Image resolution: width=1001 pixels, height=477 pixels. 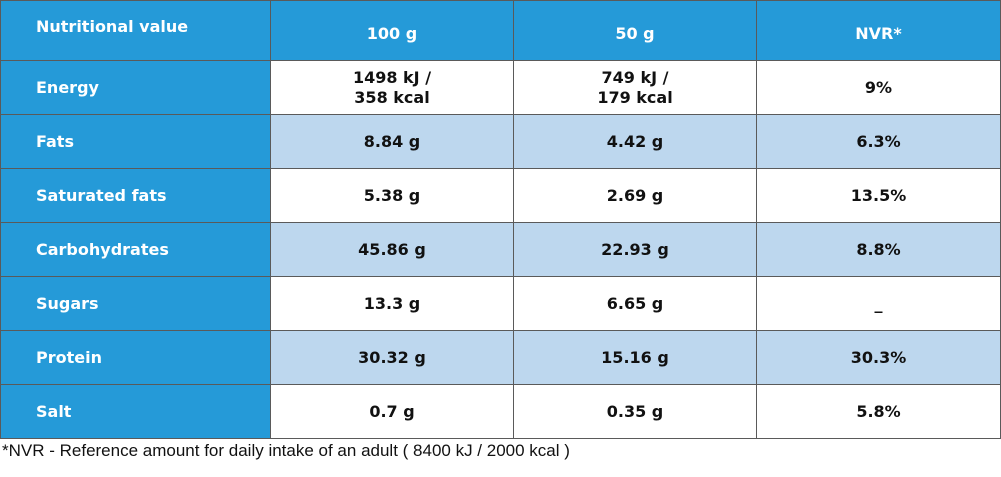 I want to click on table-row-protein: Protein 30.32 g 15.16 g 30.3%, so click(x=500, y=357).